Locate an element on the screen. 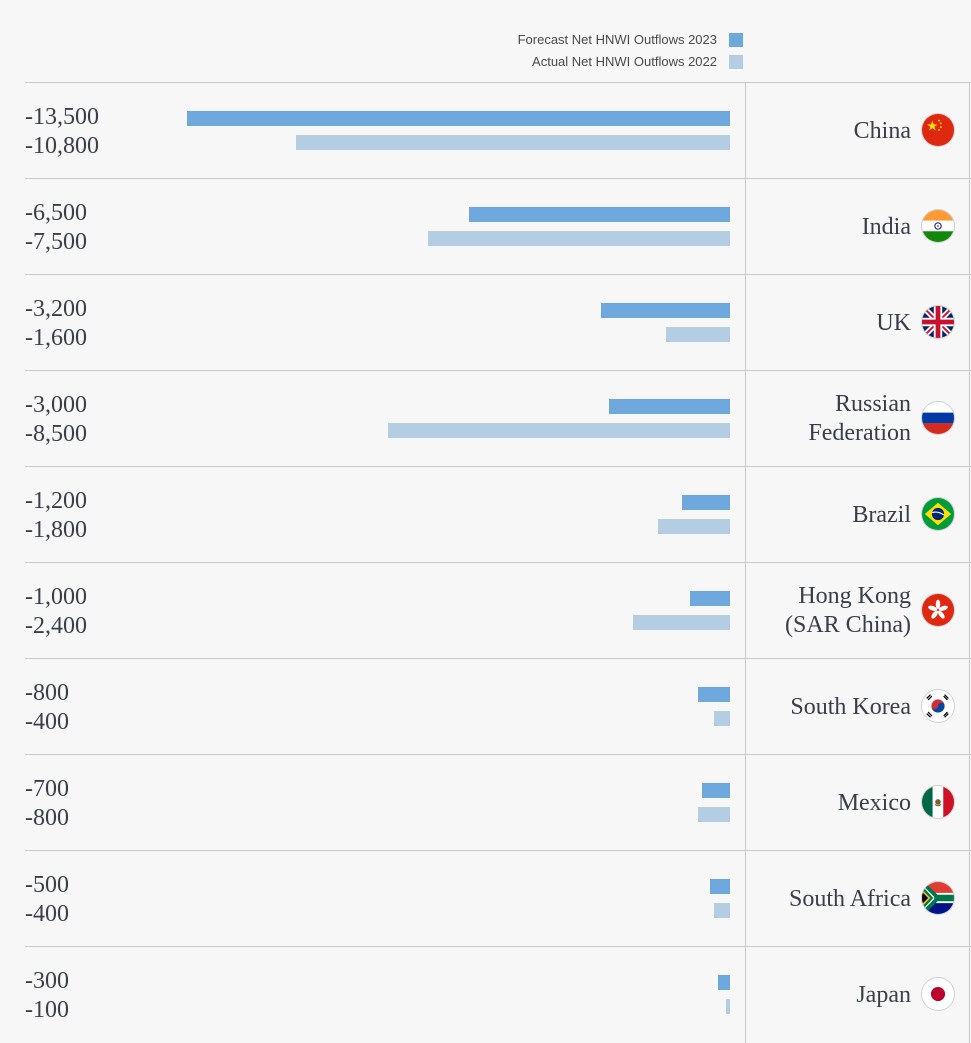 This screenshot has height=1043, width=971. actual-value-label: -800 is located at coordinates (47, 818).